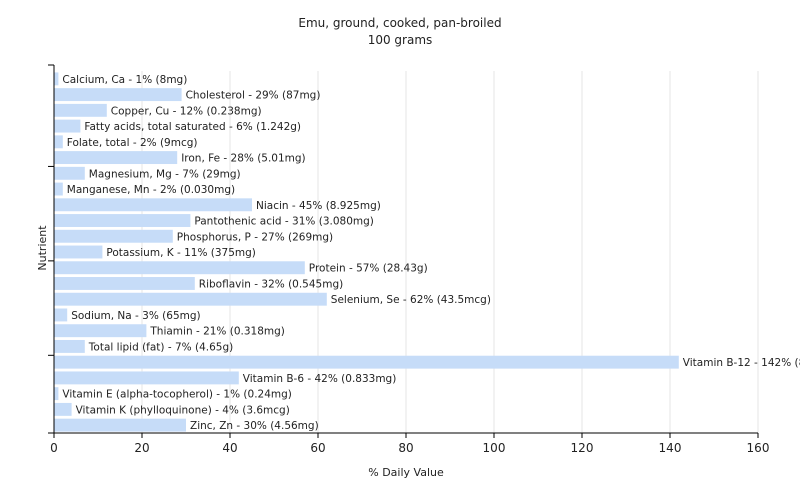 Image resolution: width=800 pixels, height=500 pixels. Describe the element at coordinates (406, 472) in the screenshot. I see `x-axis-title: % Daily Value` at that location.